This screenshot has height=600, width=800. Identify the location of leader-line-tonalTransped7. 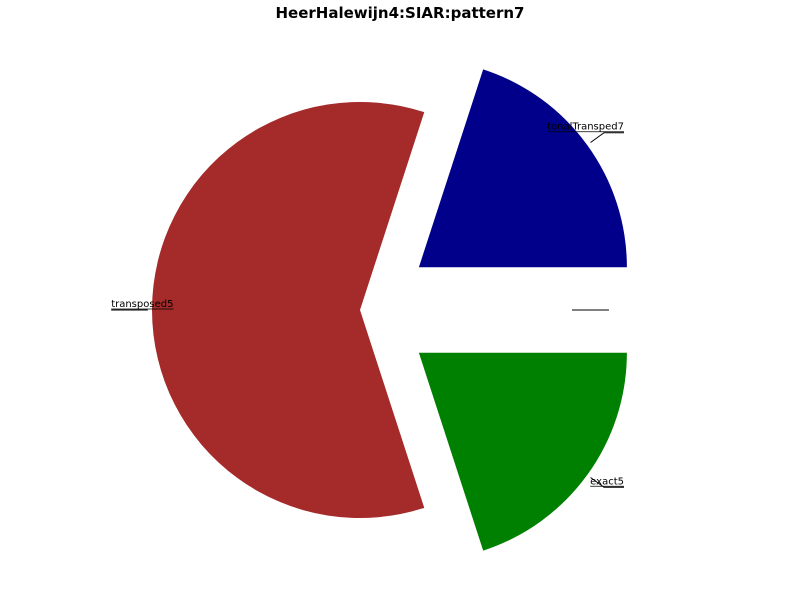
(607, 137).